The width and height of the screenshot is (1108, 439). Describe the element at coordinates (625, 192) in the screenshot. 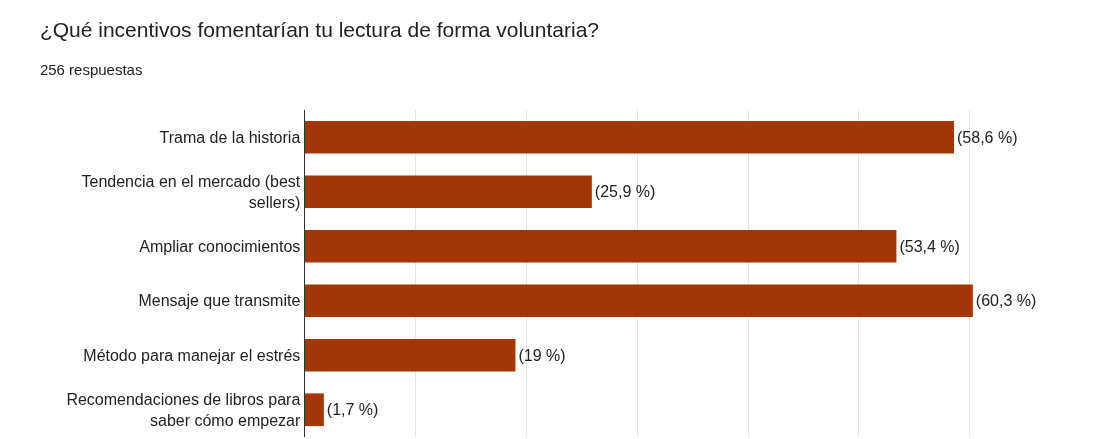

I see `data-label: (25,9 %)` at that location.